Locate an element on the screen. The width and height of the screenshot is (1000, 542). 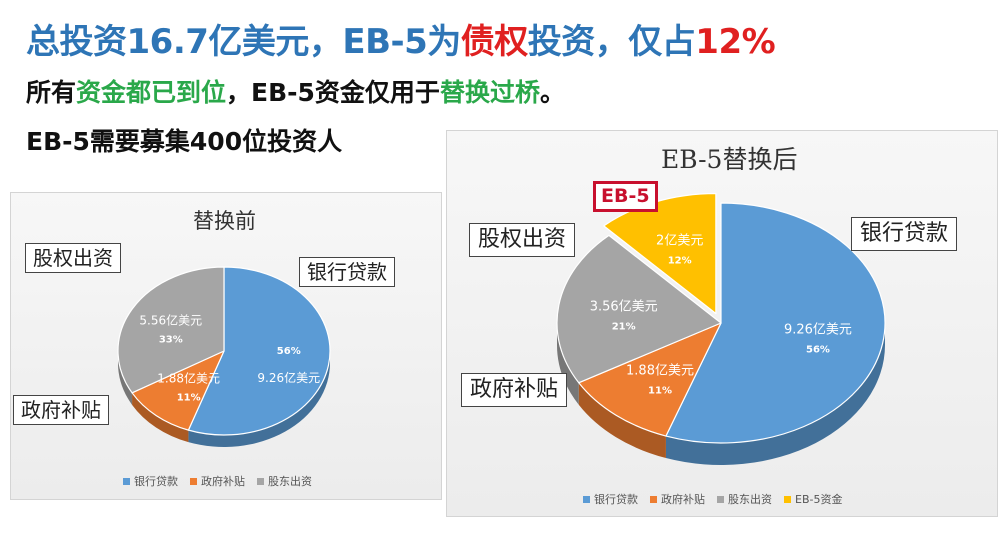
pie-chart-before: 56% 9.26亿美元 11% 1.88亿美元 33% 5.56亿美元 is located at coordinates (224, 356).